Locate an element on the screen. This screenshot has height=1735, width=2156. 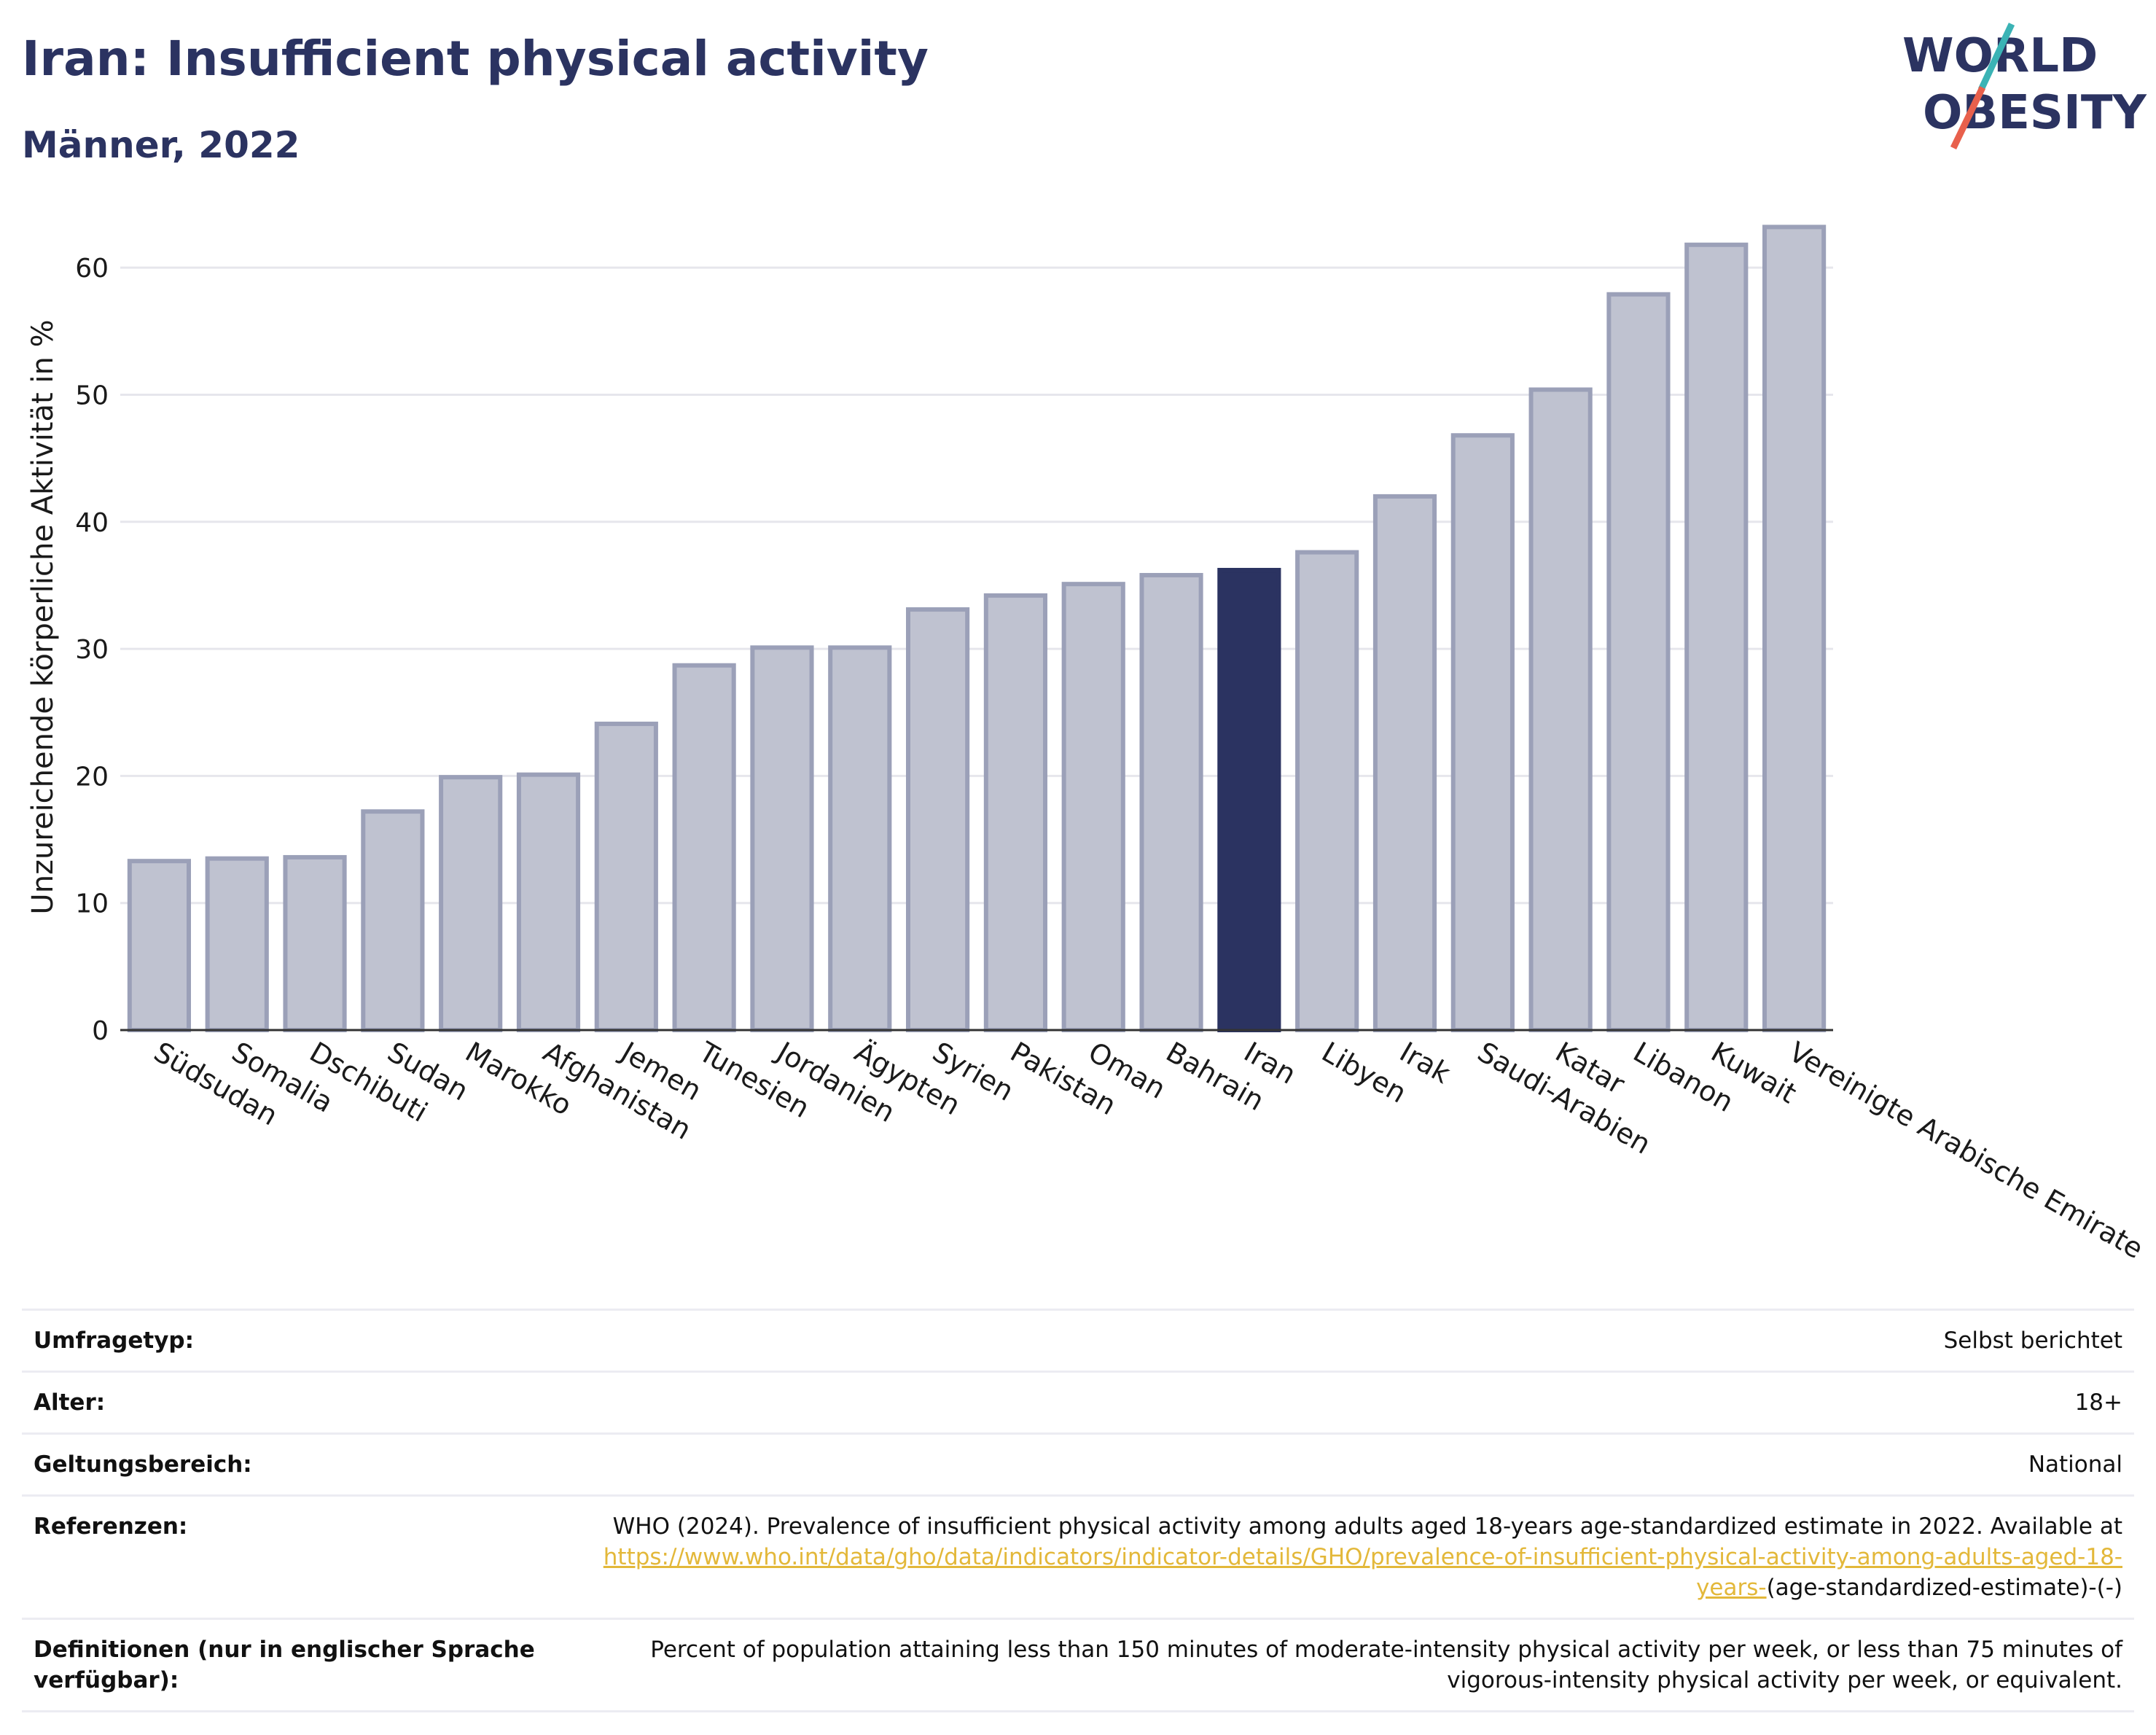
meta-label: Umfragetyp: is located at coordinates (114, 1340).